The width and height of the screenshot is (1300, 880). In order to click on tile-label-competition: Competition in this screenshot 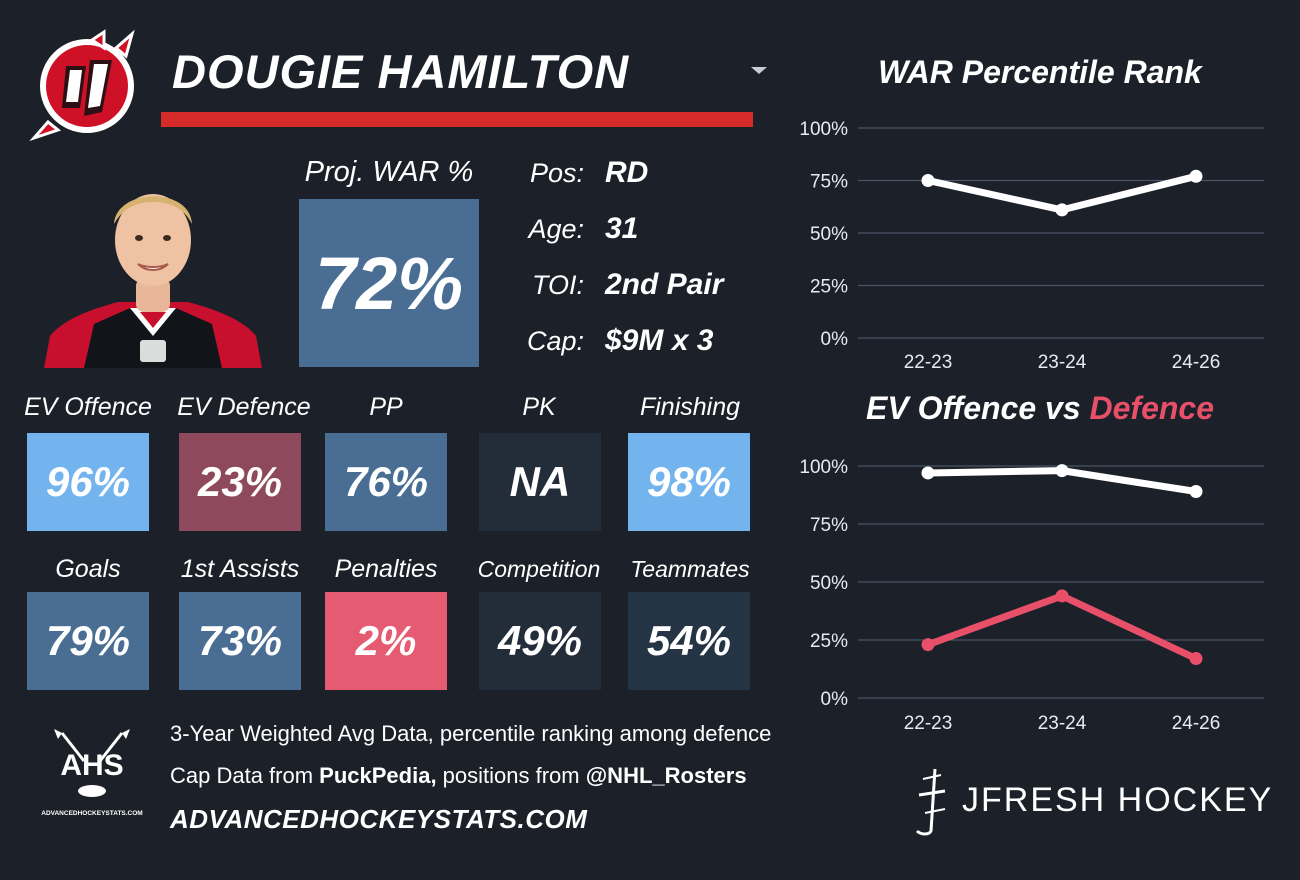, I will do `click(539, 569)`.